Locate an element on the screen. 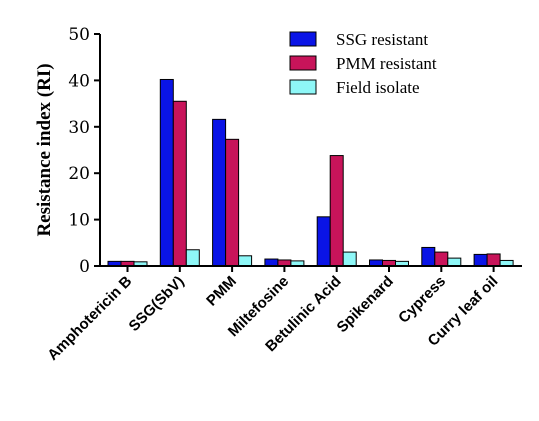 Image resolution: width=539 pixels, height=421 pixels. y-tick-label-20: 20 is located at coordinates (79, 174).